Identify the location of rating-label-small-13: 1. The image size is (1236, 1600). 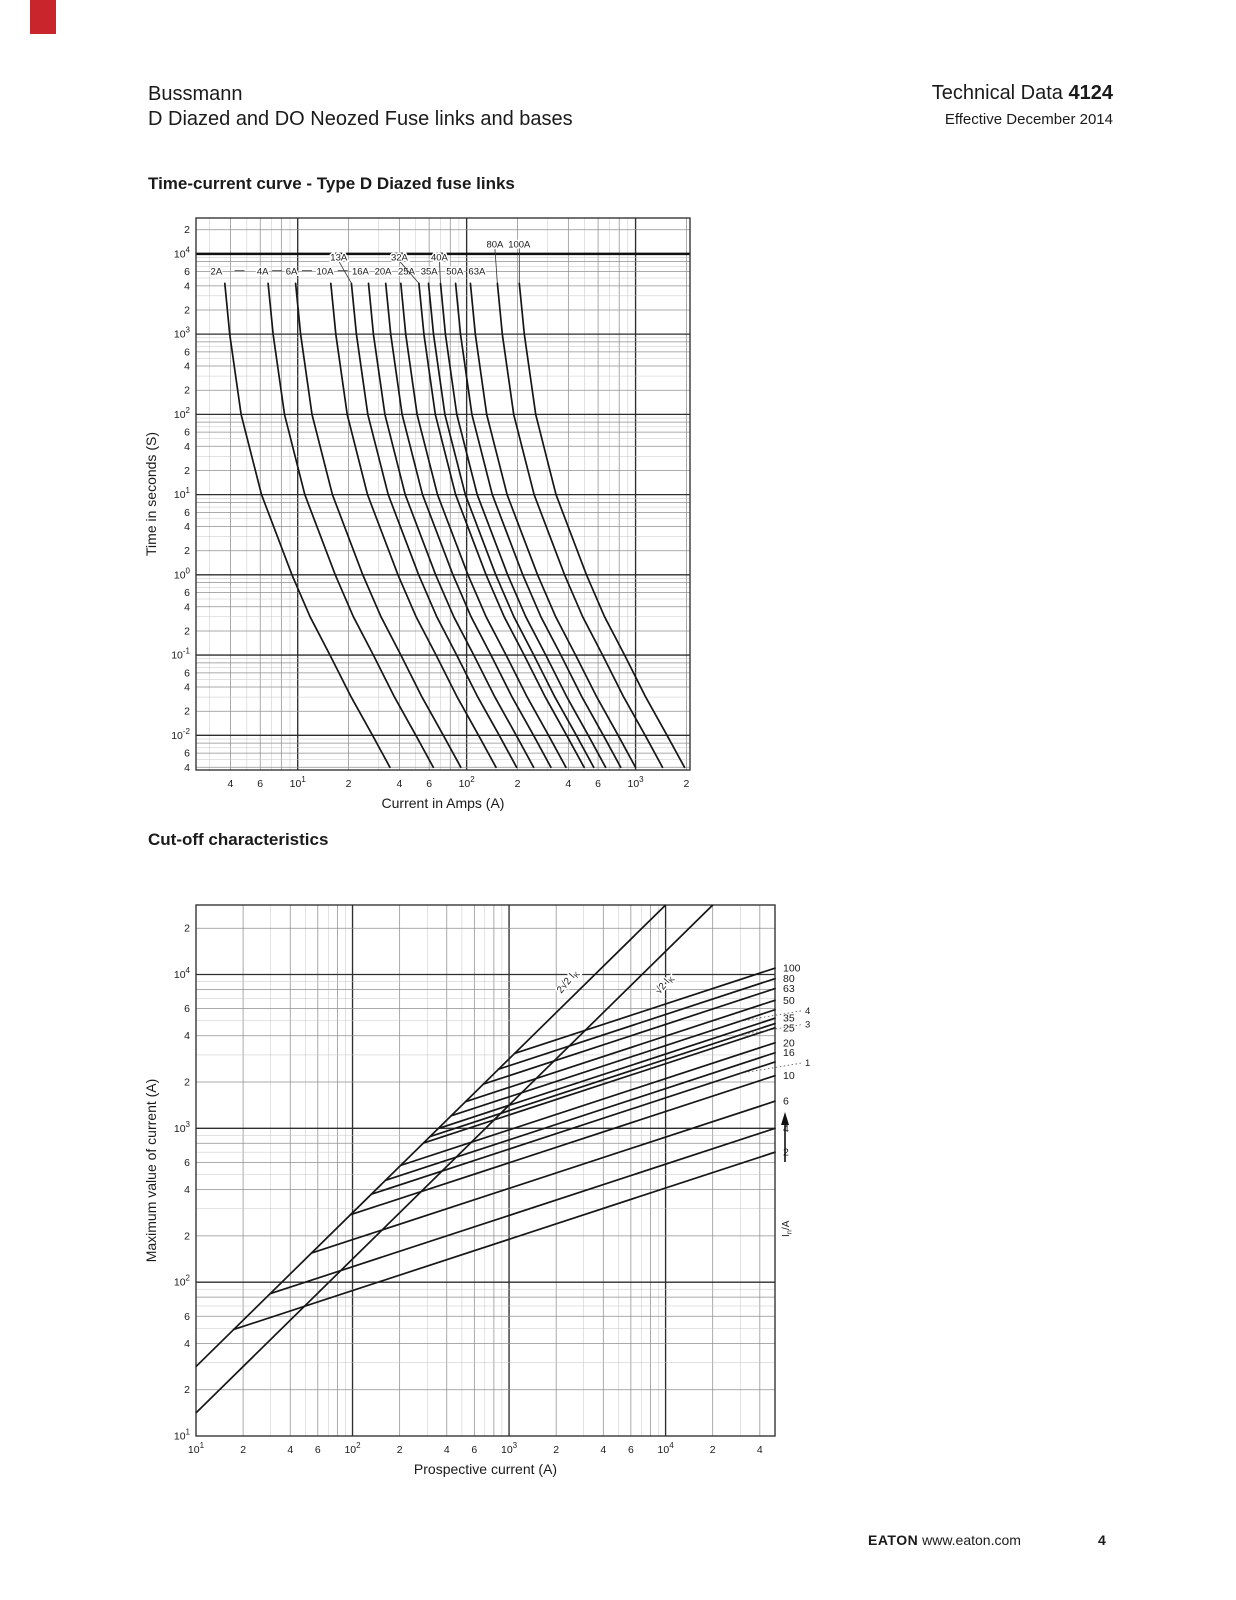
(807, 1063).